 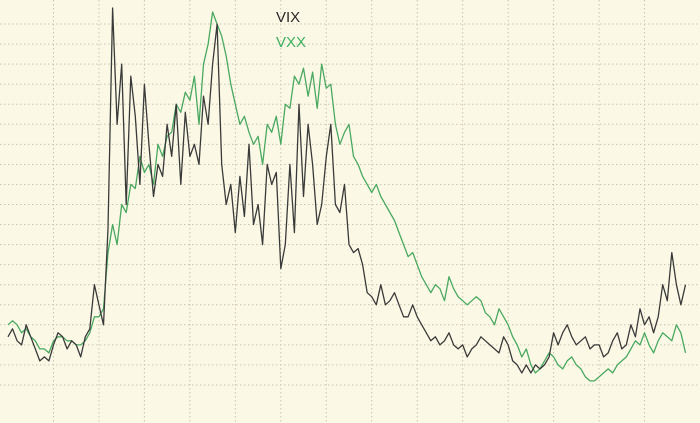 I want to click on legend: VIX VXX, so click(x=291, y=30).